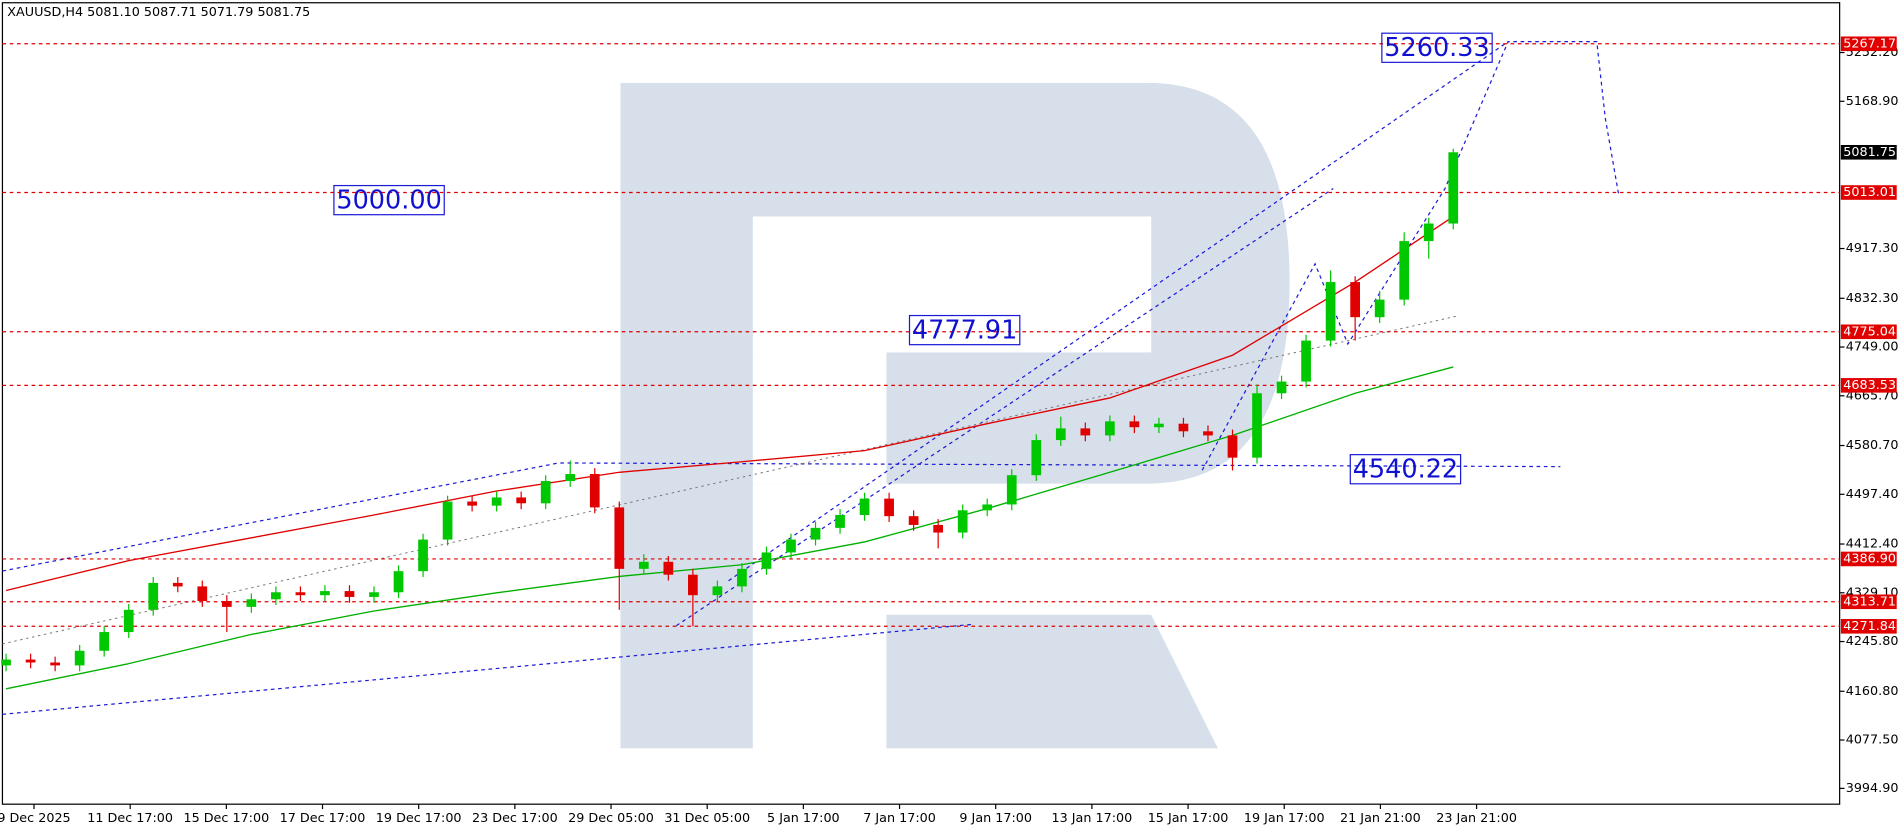  Describe the element at coordinates (1872, 347) in the screenshot. I see `y-tick-label: 4749.00` at that location.